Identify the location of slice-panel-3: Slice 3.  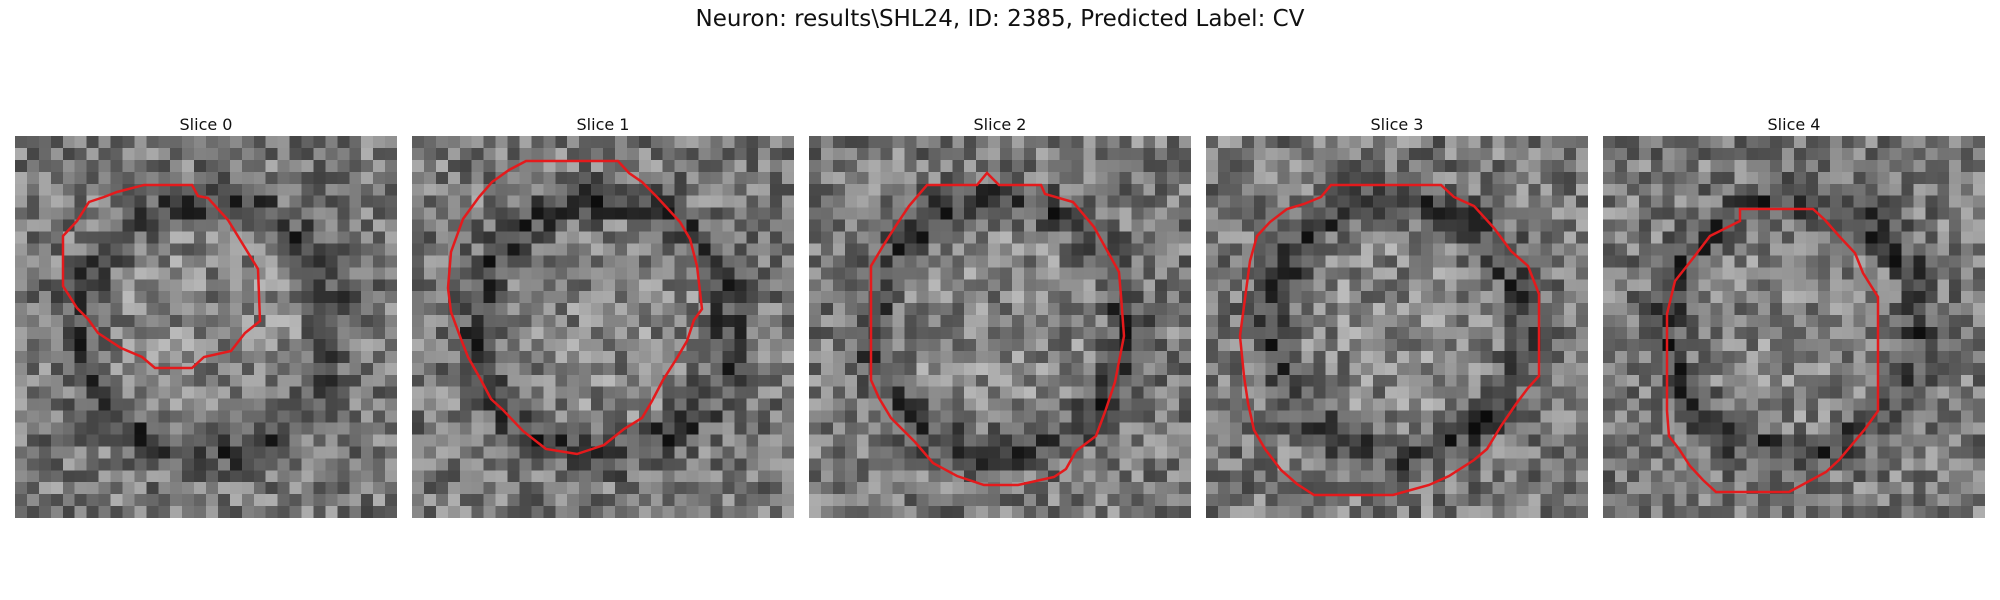
(1397, 317).